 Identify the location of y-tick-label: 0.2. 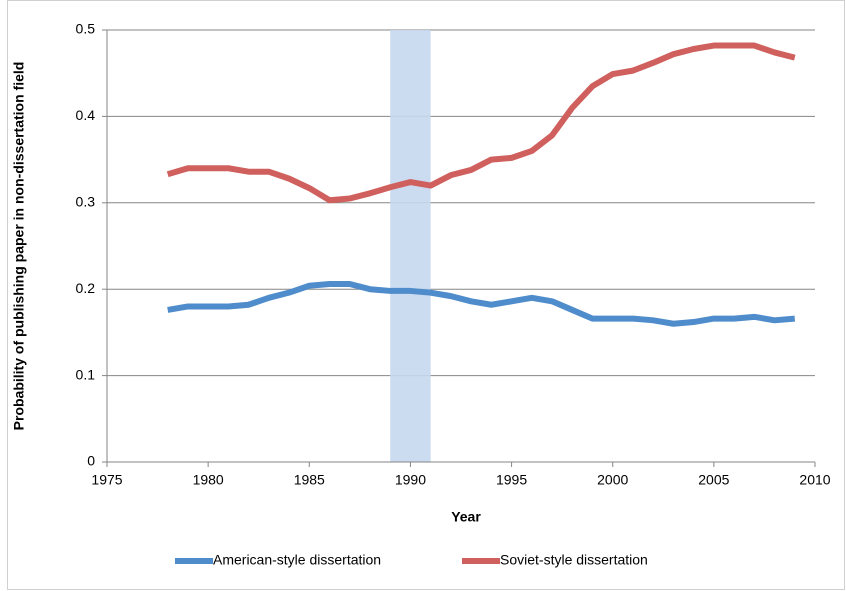
(86, 288).